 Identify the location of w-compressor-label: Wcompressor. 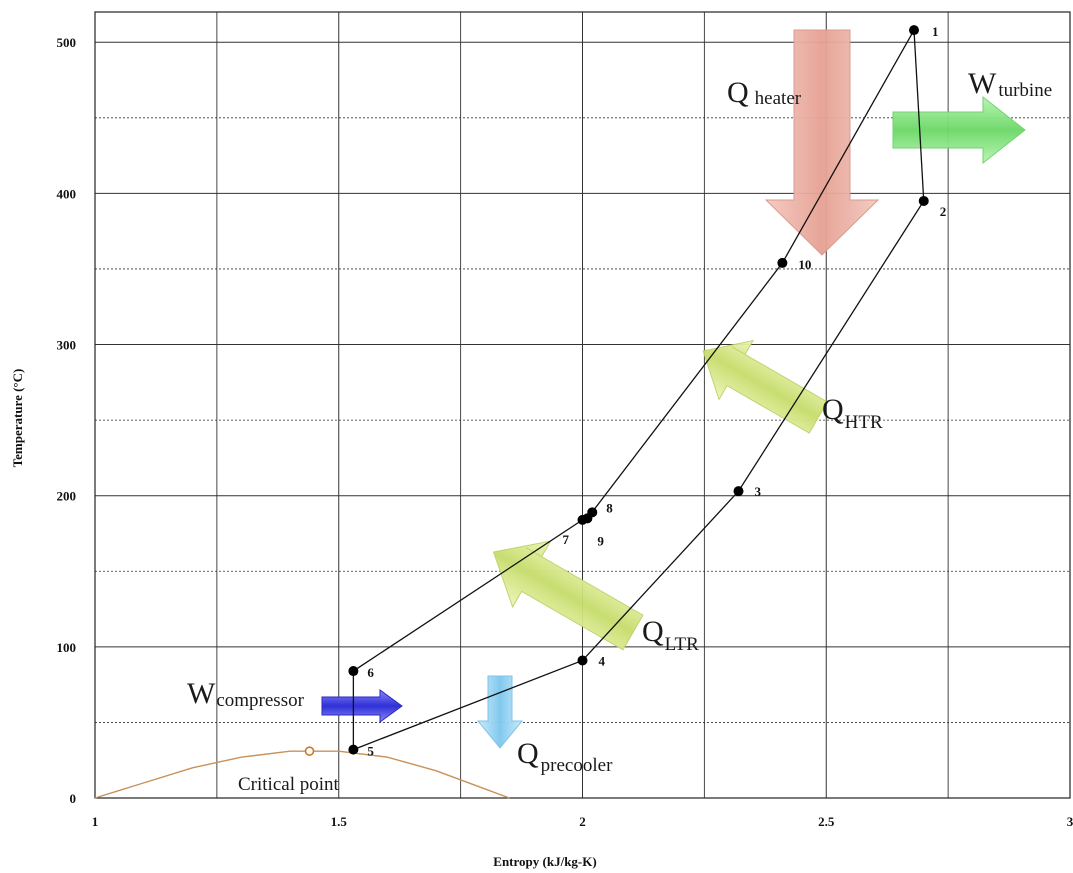
(246, 694).